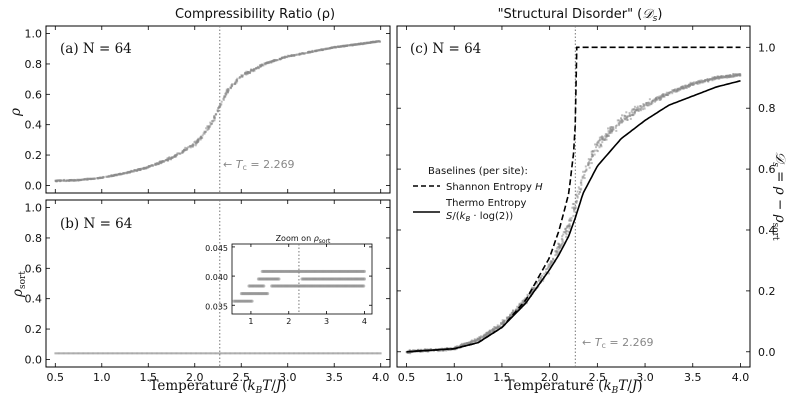 The width and height of the screenshot is (793, 404). Describe the element at coordinates (445, 49) in the screenshot. I see `panel-c-label: (c) N = 64` at that location.